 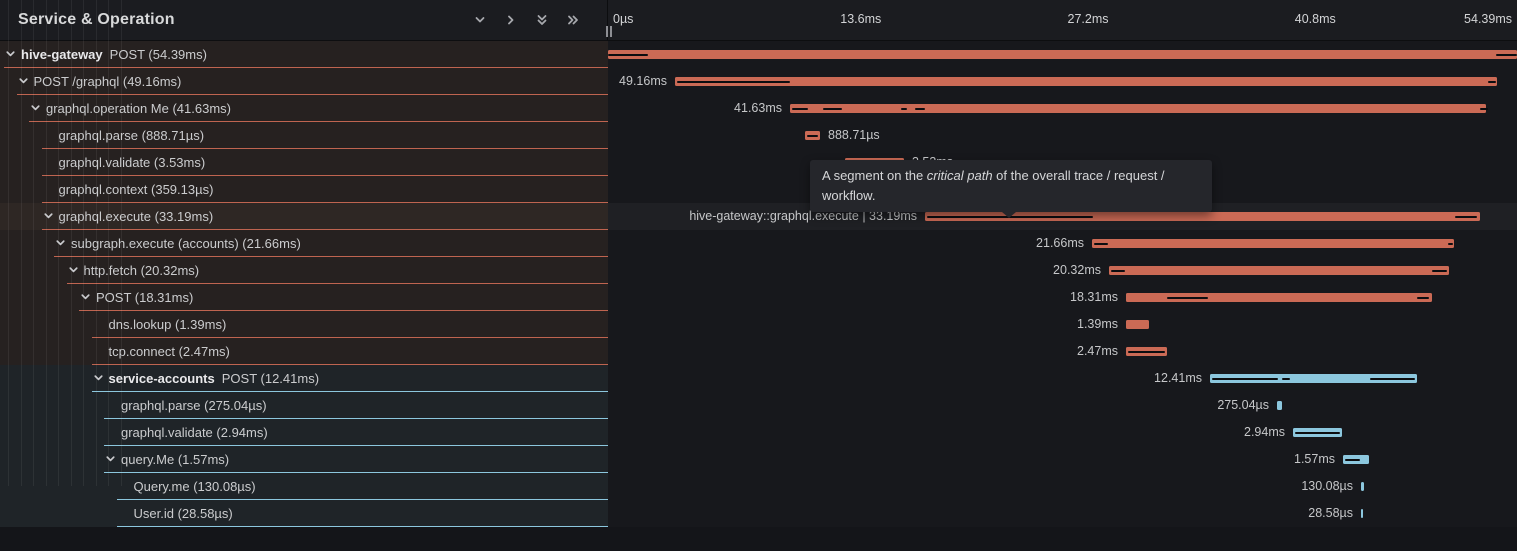 What do you see at coordinates (183, 513) in the screenshot?
I see `span-label: User.id (28.58µs)` at bounding box center [183, 513].